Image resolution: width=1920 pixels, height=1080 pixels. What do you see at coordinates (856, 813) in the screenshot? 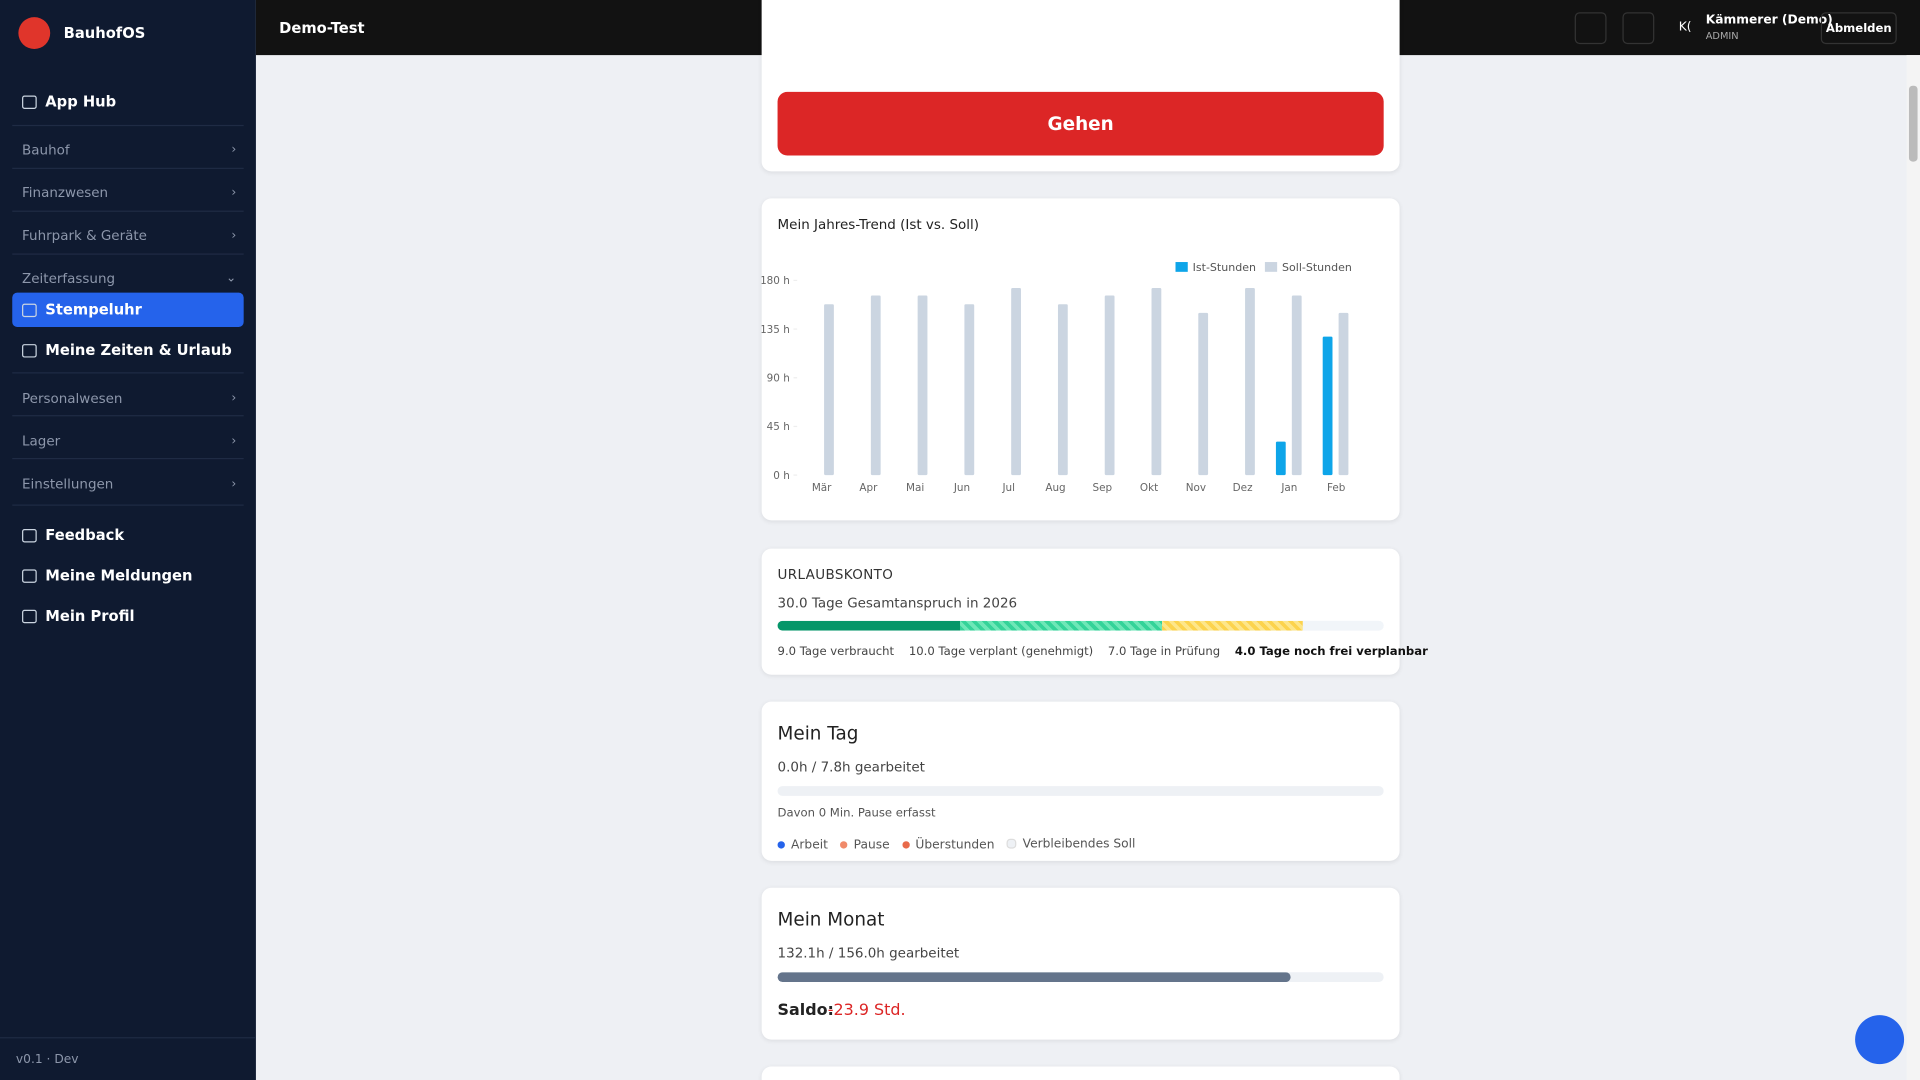
I see `day-pause: Davon 0 Min. Pause erfasst` at bounding box center [856, 813].